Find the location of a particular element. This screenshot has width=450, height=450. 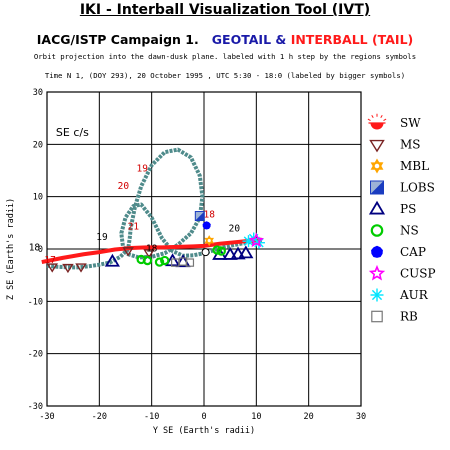

legend-label-lobs: LOBS is located at coordinates (417, 188).